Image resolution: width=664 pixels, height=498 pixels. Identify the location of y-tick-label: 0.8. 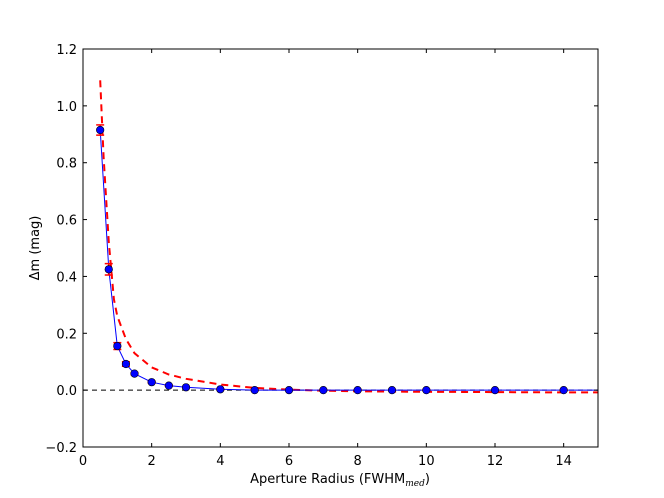
(66, 164).